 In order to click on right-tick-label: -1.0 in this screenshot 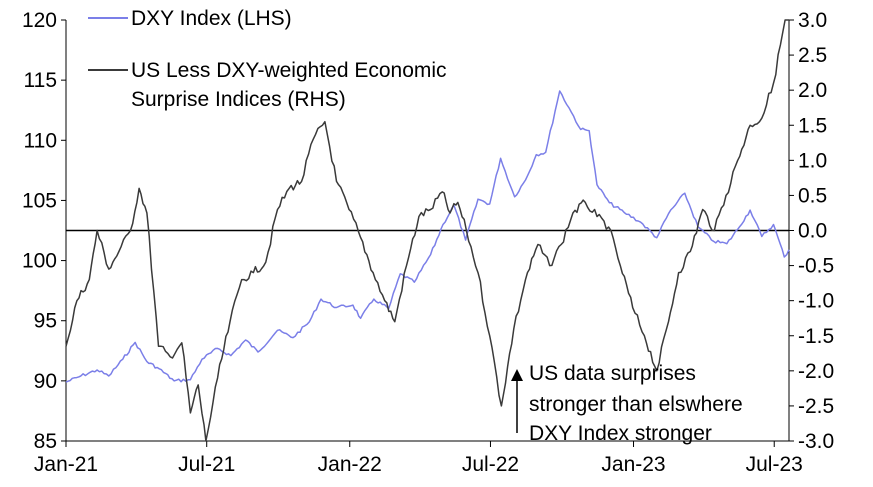, I will do `click(816, 301)`.